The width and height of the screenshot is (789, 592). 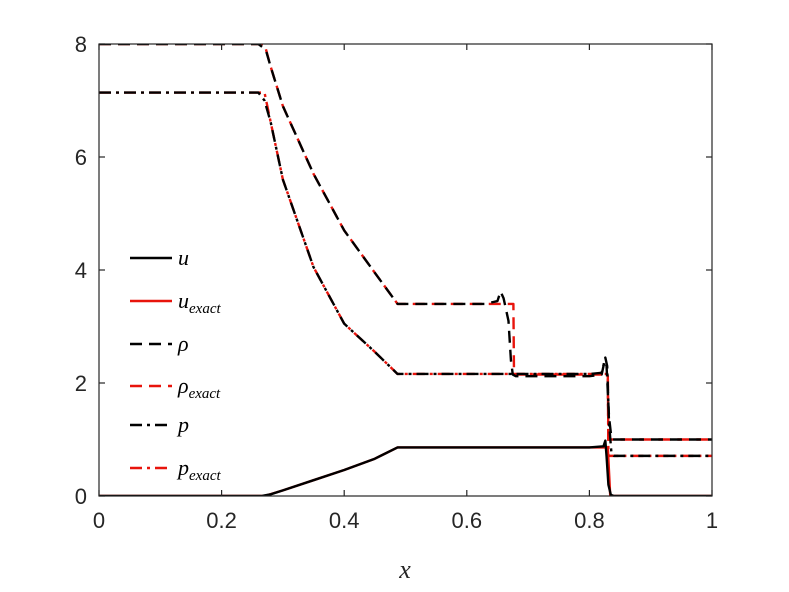 I want to click on legend-label-5: p, so click(x=182, y=424).